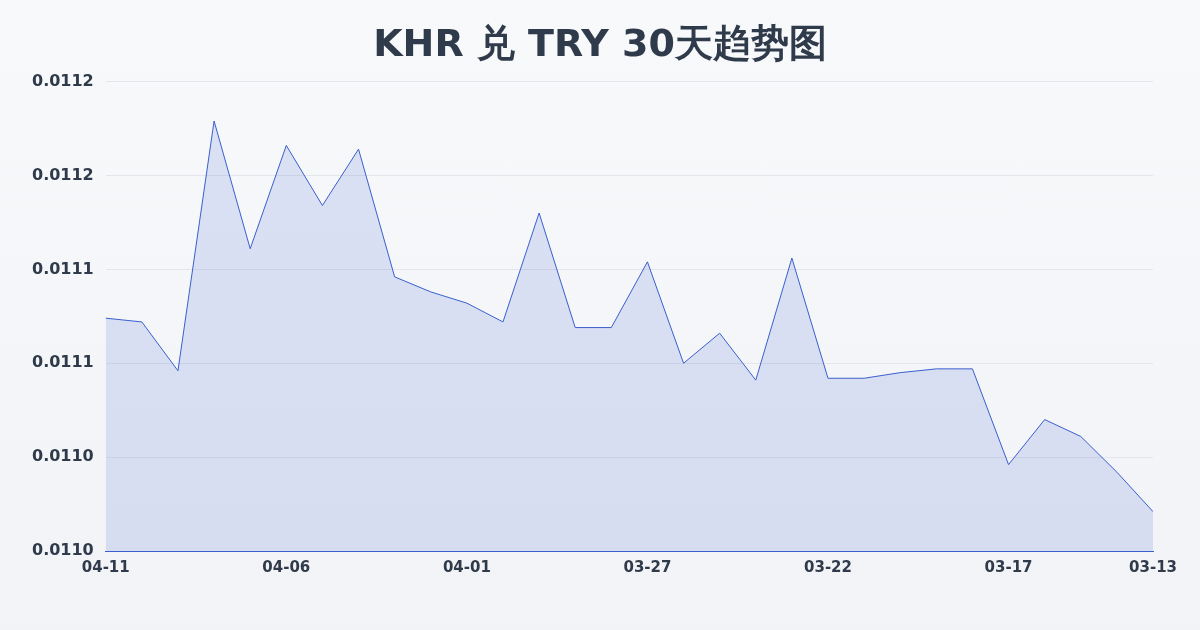 This screenshot has width=1200, height=630. What do you see at coordinates (828, 566) in the screenshot?
I see `x-tick-label: 03-22` at bounding box center [828, 566].